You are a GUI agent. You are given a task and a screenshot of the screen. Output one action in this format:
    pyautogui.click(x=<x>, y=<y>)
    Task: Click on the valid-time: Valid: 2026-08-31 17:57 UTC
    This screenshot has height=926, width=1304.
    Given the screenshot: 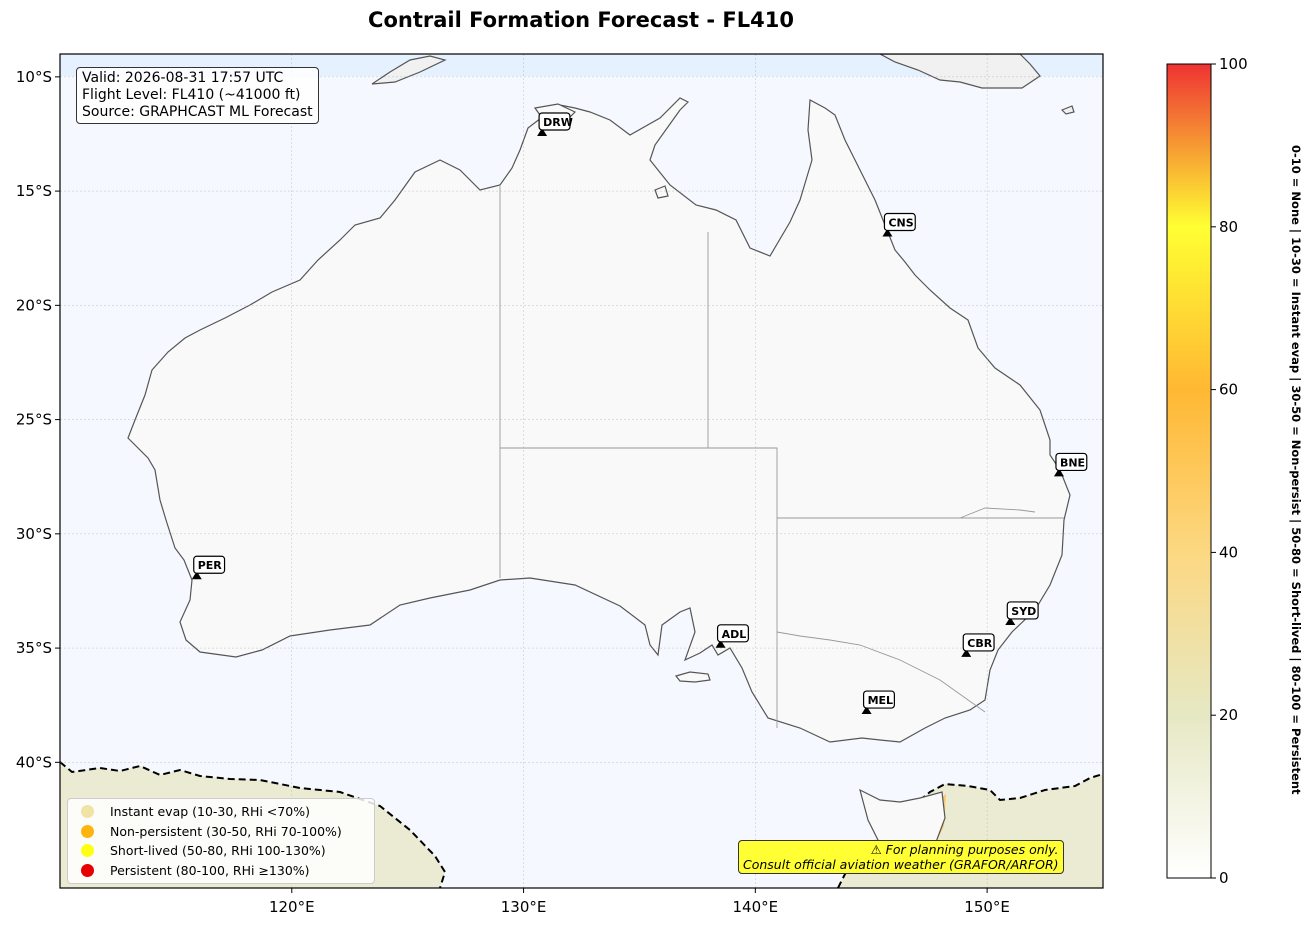 What is the action you would take?
    pyautogui.click(x=183, y=78)
    